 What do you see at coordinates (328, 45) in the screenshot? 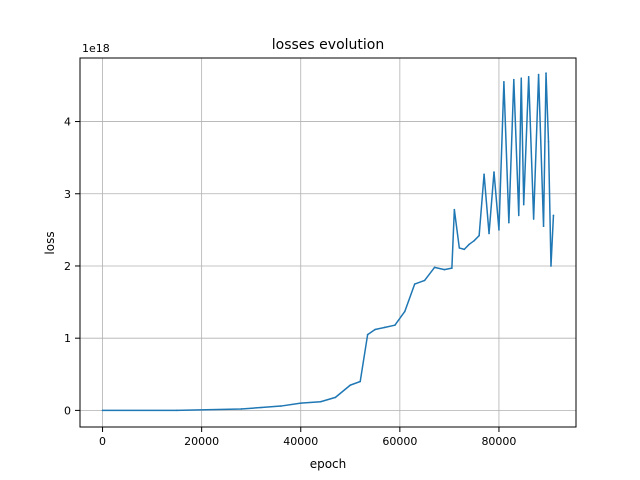
I see `chart-title: losses evolution` at bounding box center [328, 45].